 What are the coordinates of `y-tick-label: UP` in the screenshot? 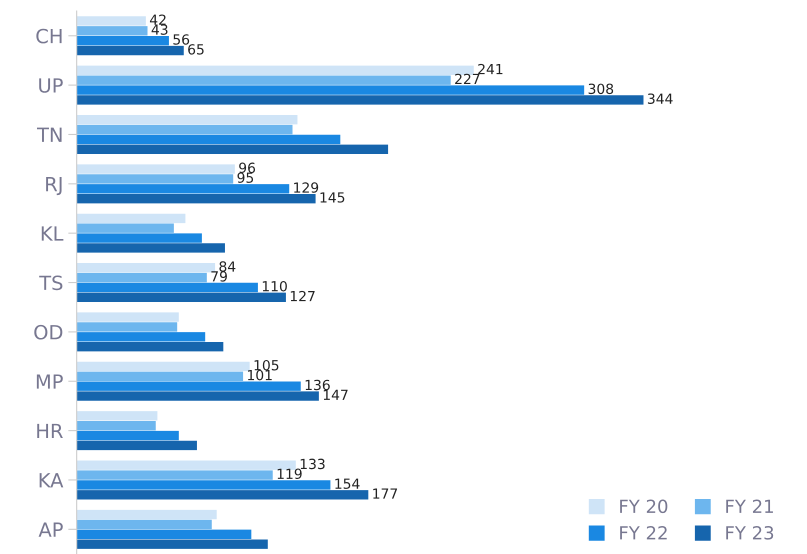 It's located at (51, 85).